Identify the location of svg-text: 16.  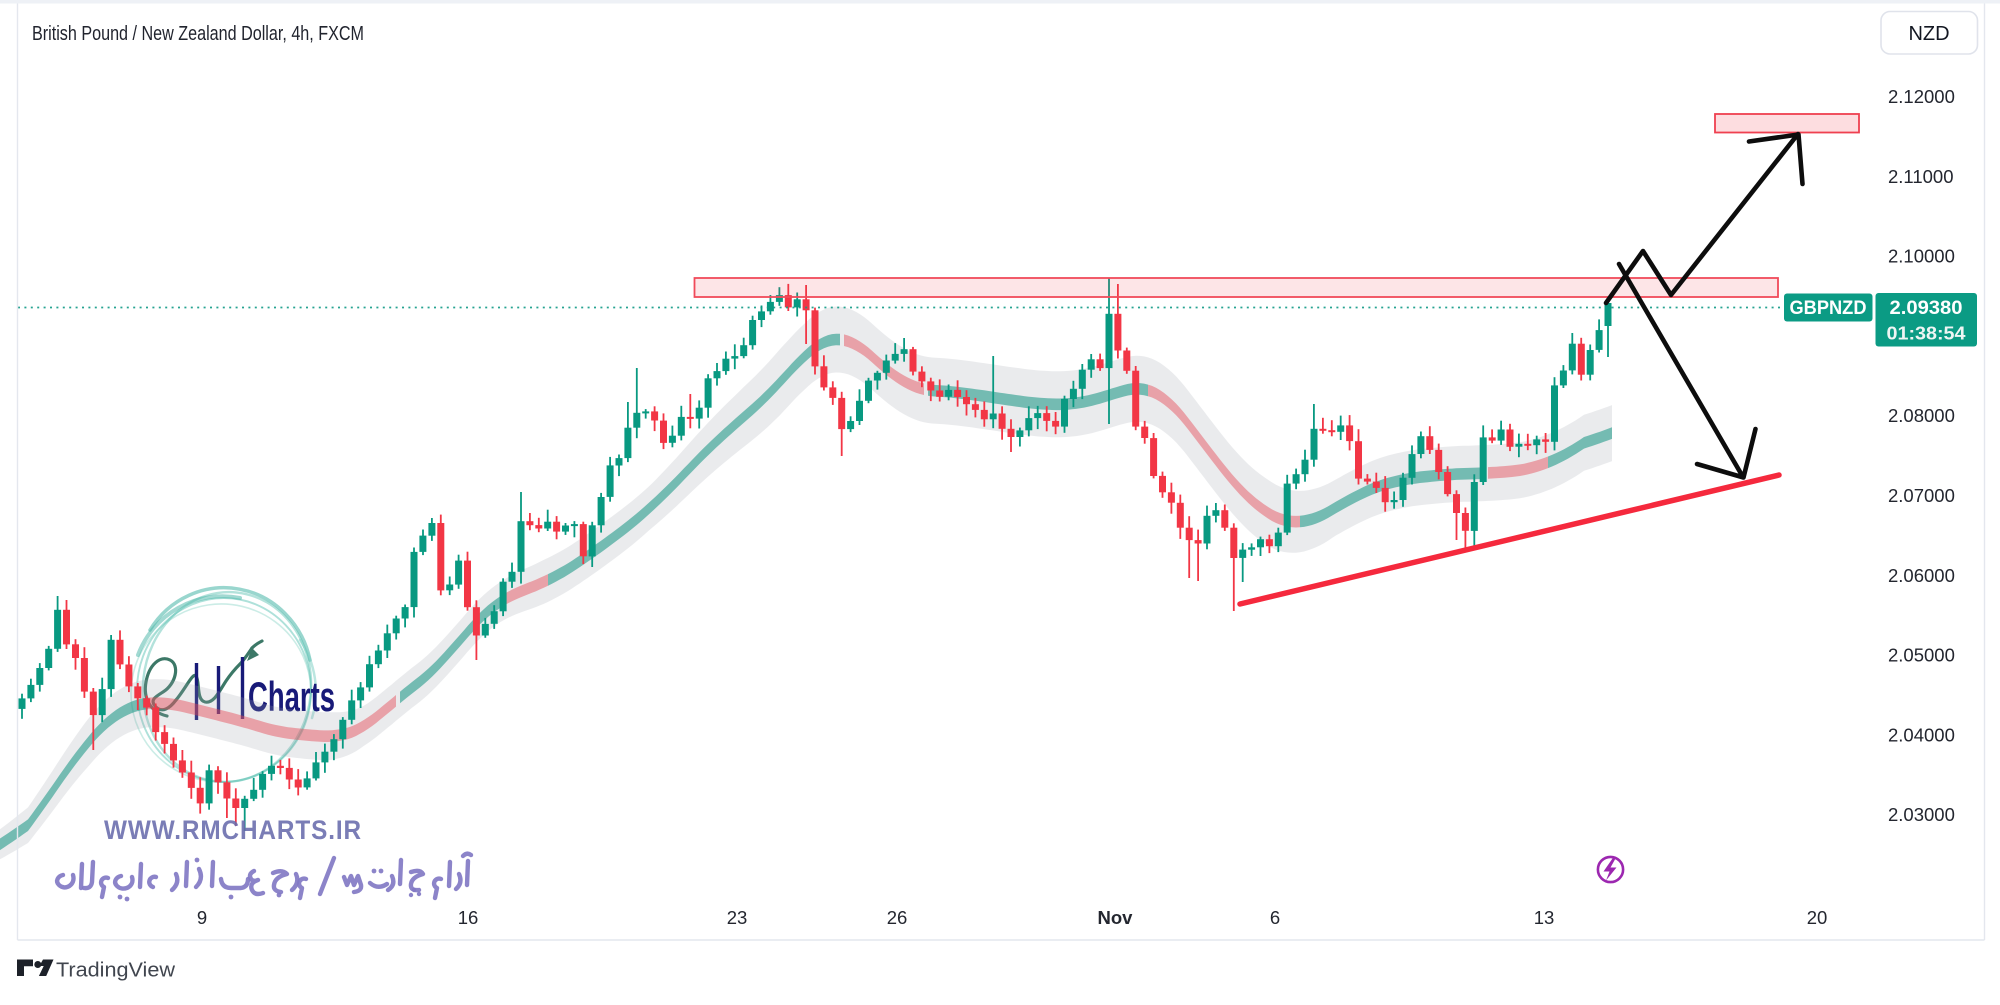
(468, 917).